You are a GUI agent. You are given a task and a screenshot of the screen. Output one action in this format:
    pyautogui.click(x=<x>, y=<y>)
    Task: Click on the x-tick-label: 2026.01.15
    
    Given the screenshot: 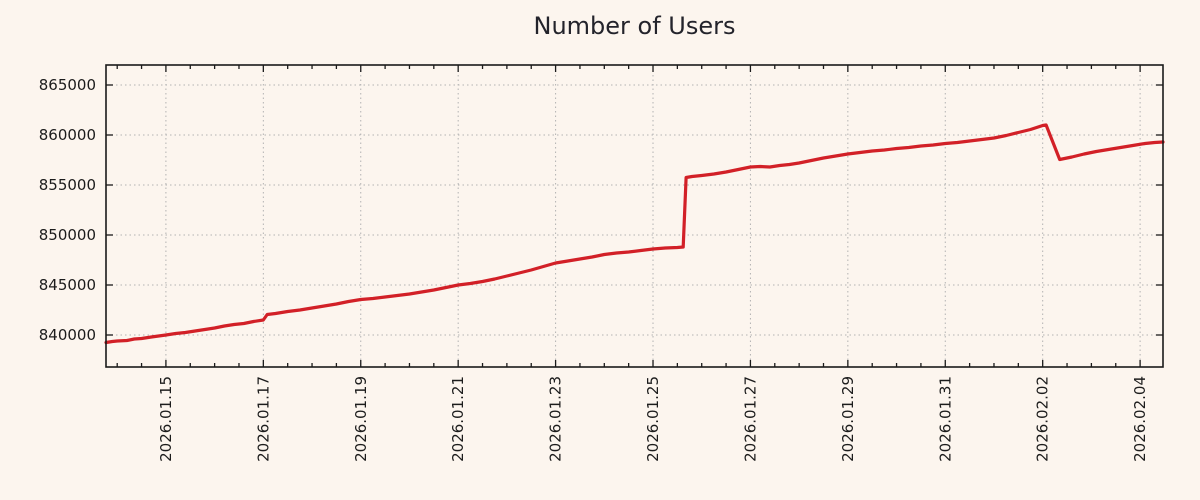 What is the action you would take?
    pyautogui.click(x=166, y=419)
    